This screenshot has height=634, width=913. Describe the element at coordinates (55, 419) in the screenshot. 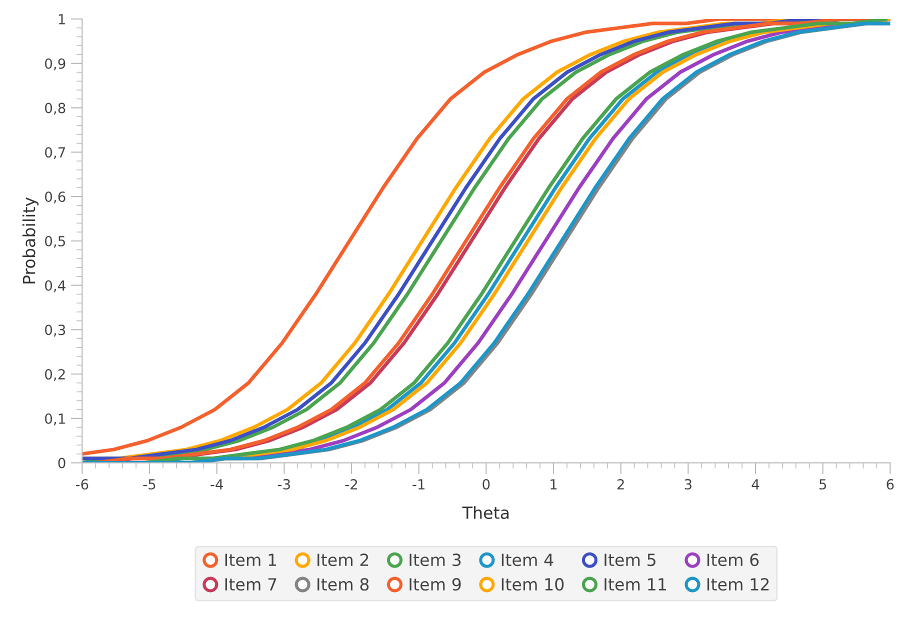

I see `y-tick-label: 0,1` at that location.